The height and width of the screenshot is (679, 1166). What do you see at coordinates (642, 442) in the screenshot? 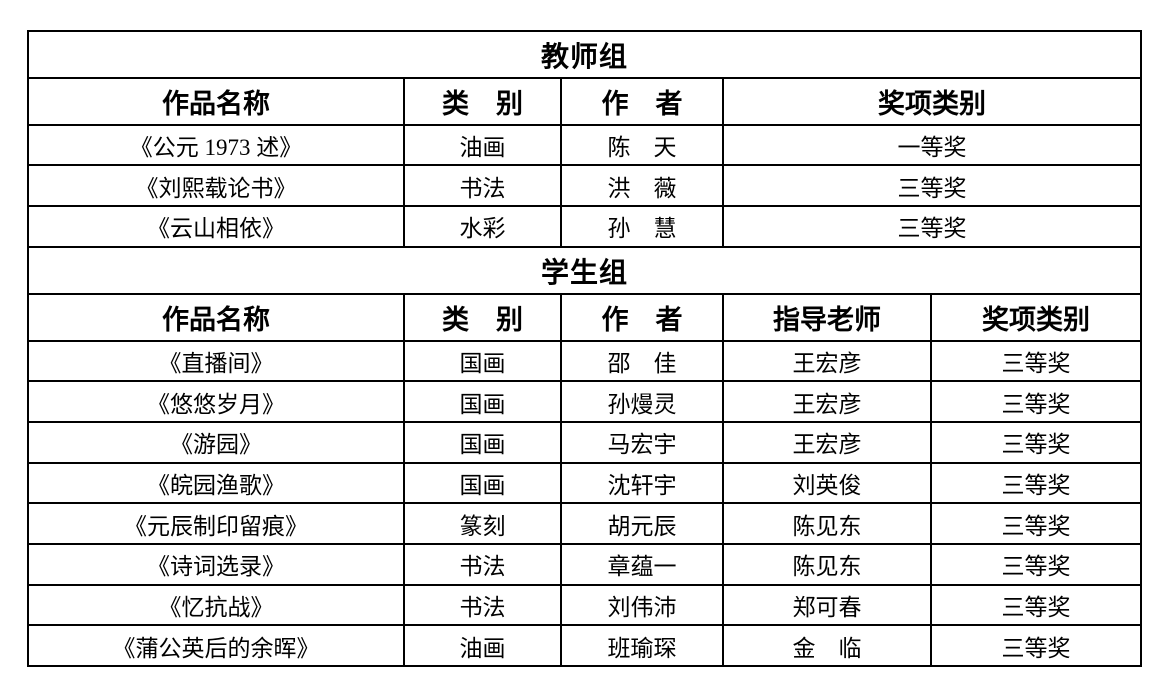
I see `author-cell: 马宏宇` at bounding box center [642, 442].